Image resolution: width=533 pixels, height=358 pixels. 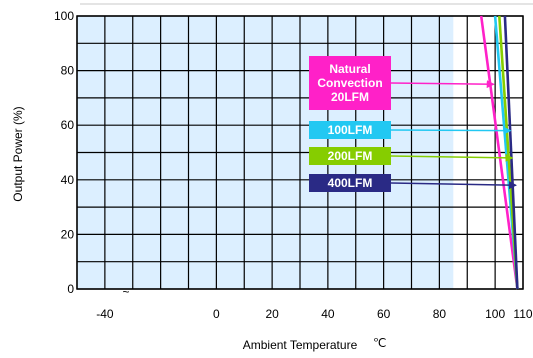 What do you see at coordinates (328, 314) in the screenshot?
I see `x-tick-label: 40` at bounding box center [328, 314].